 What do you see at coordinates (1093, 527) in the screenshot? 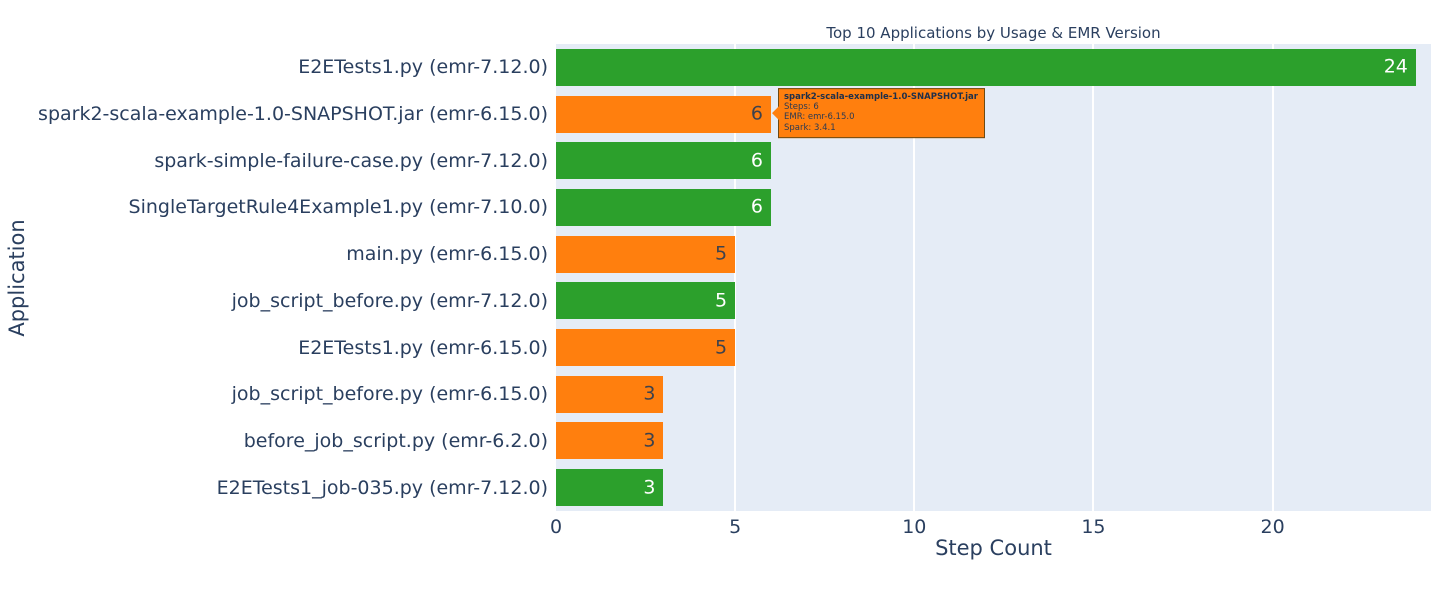
I see `x-tick-15: 15` at bounding box center [1093, 527].